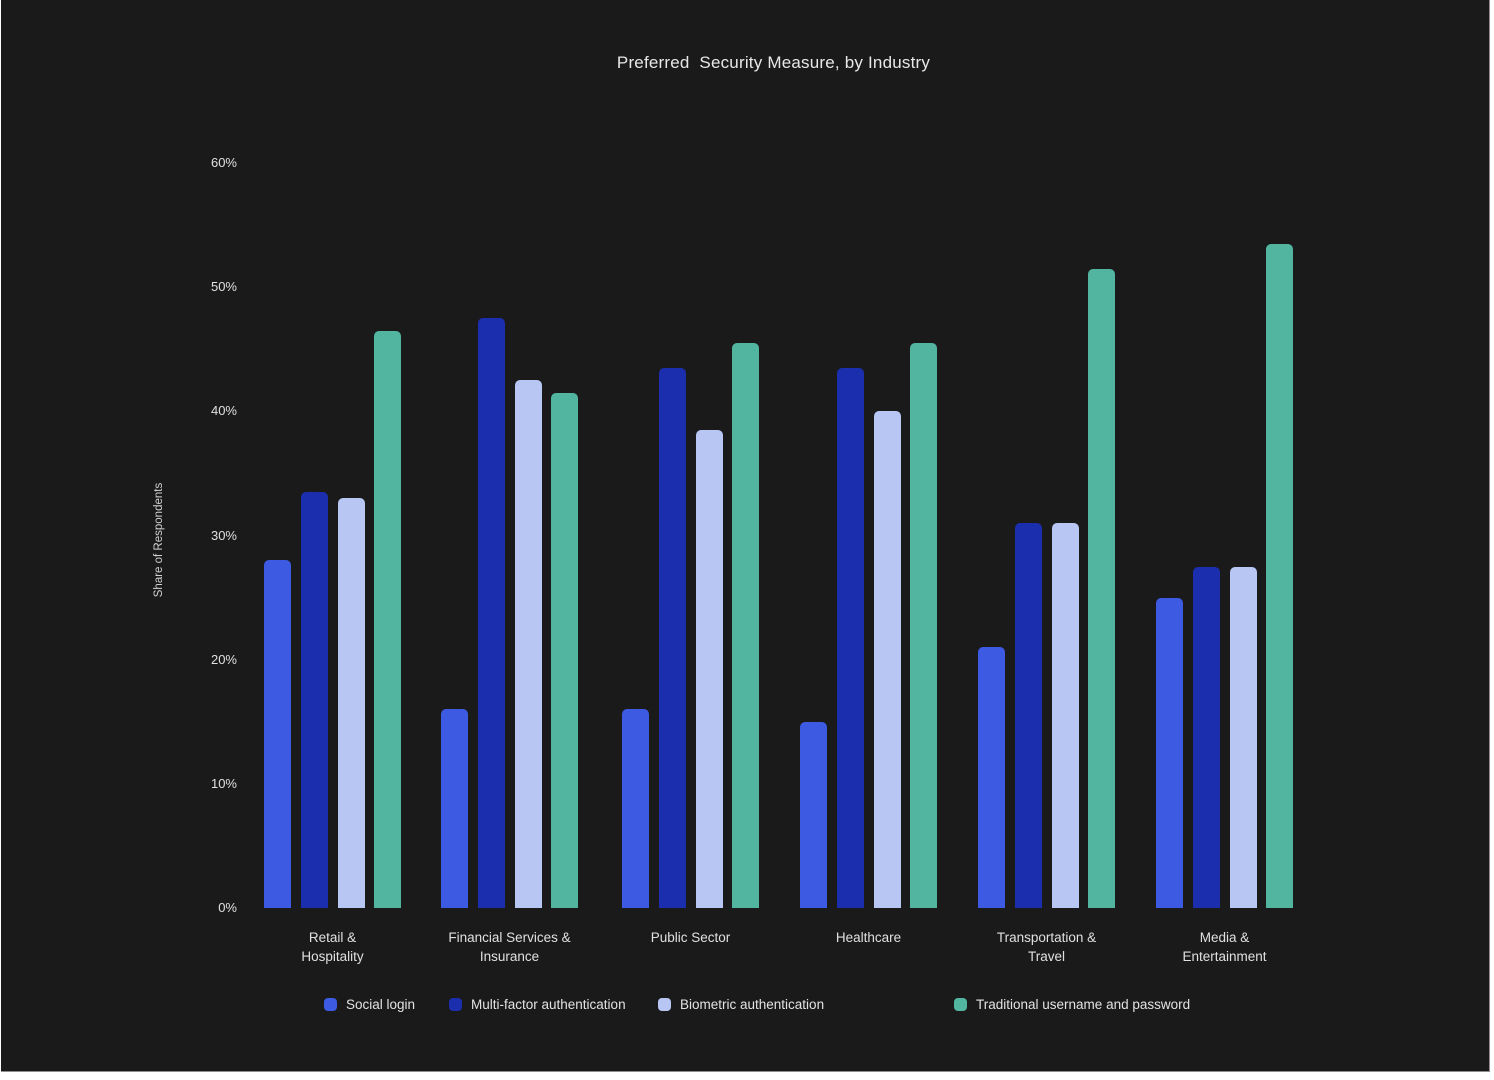 The image size is (1494, 1080). What do you see at coordinates (223, 287) in the screenshot?
I see `y-tick-label: 50%` at bounding box center [223, 287].